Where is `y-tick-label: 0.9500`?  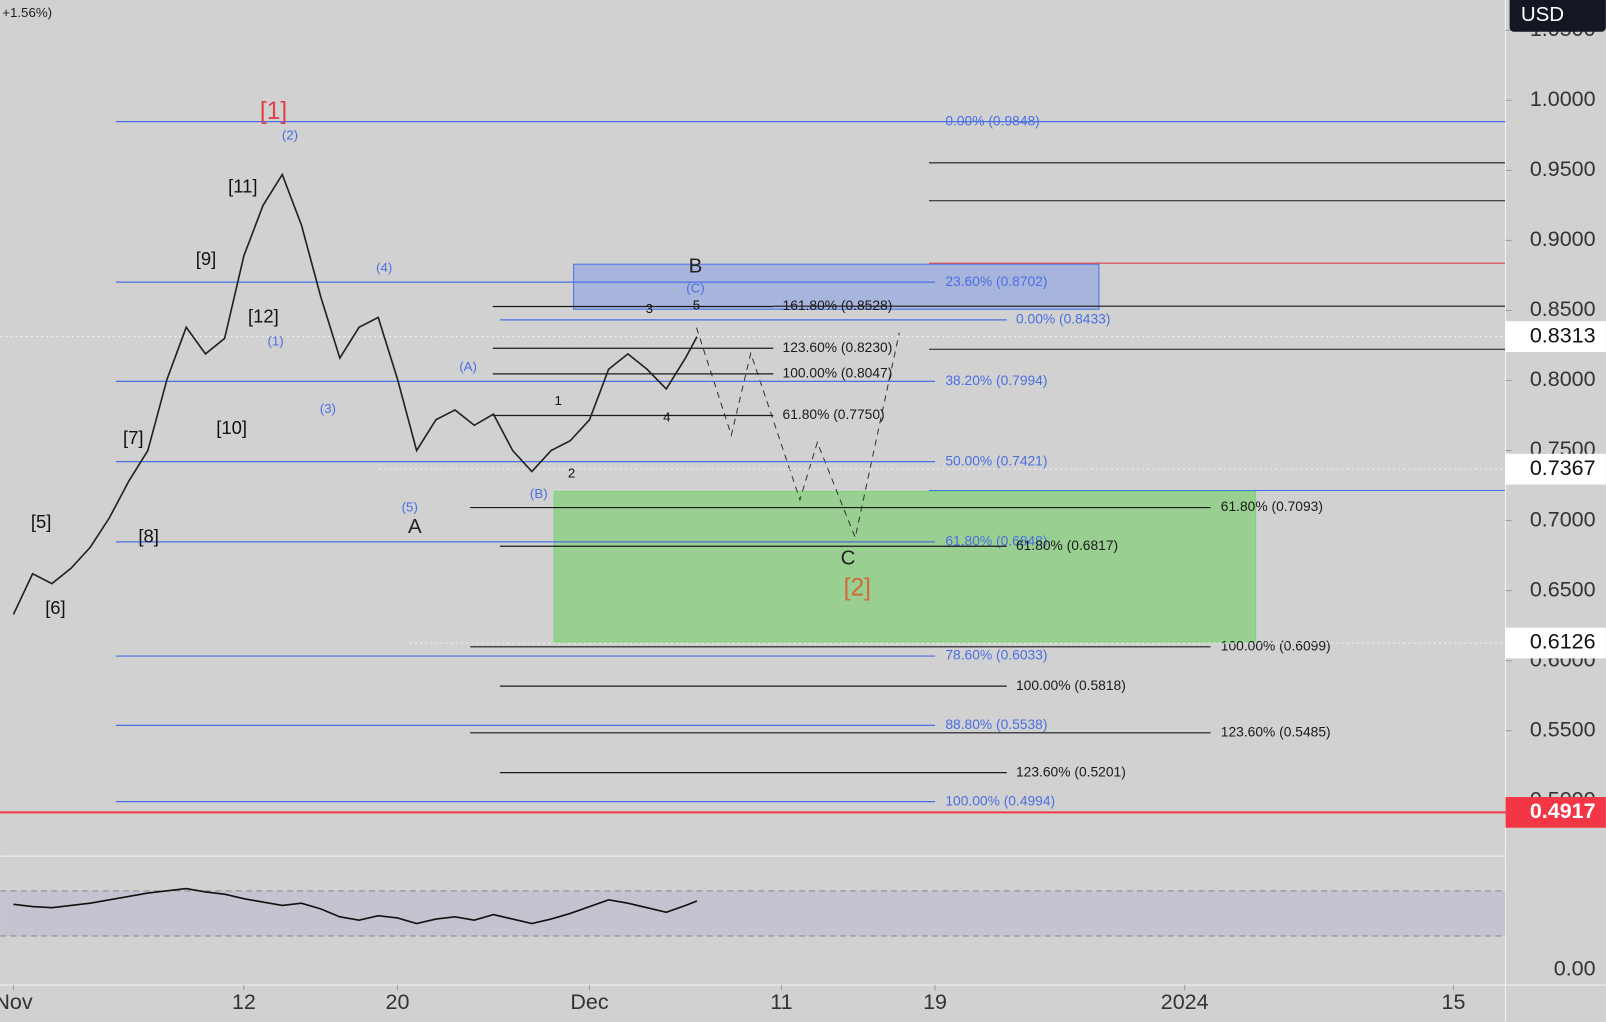
y-tick-label: 0.9500 is located at coordinates (1563, 169).